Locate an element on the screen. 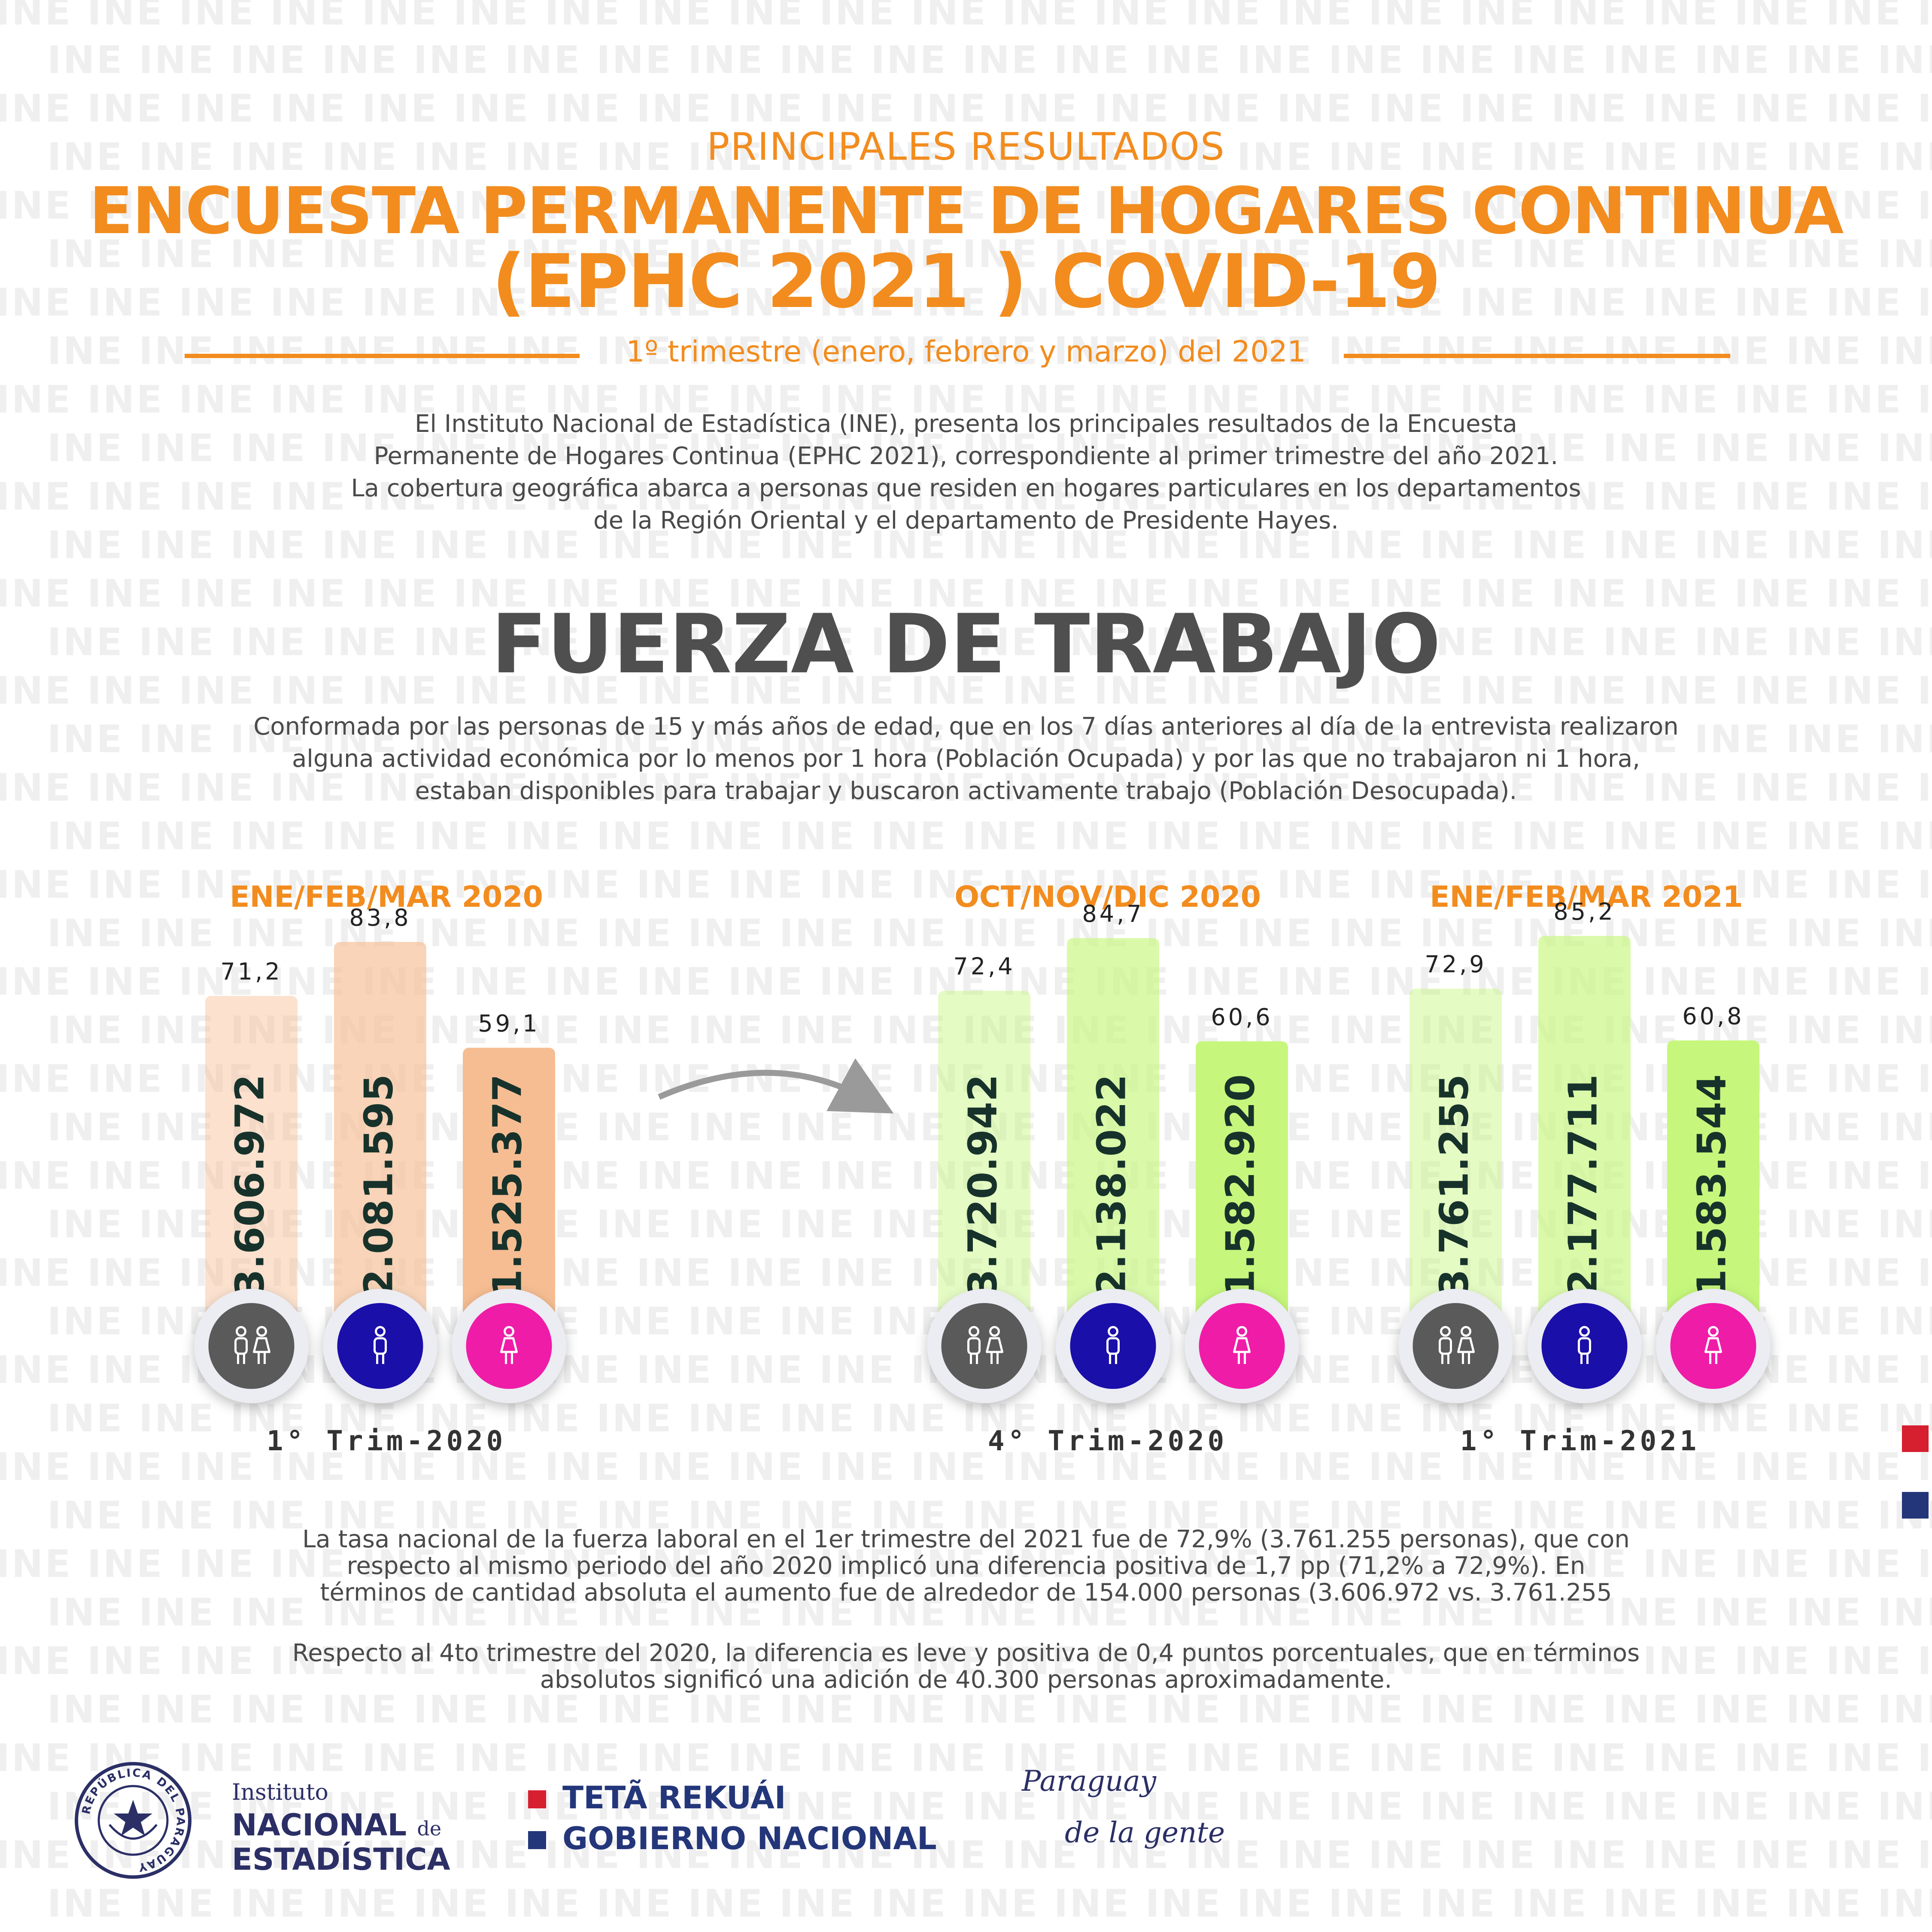  ine-logo-small: Instituto is located at coordinates (280, 1792).